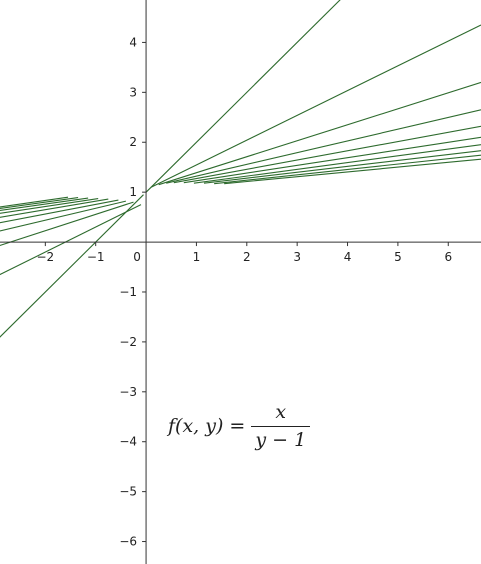 Image resolution: width=481 pixels, height=564 pixels. What do you see at coordinates (247, 257) in the screenshot?
I see `x-tick-label: 2` at bounding box center [247, 257].